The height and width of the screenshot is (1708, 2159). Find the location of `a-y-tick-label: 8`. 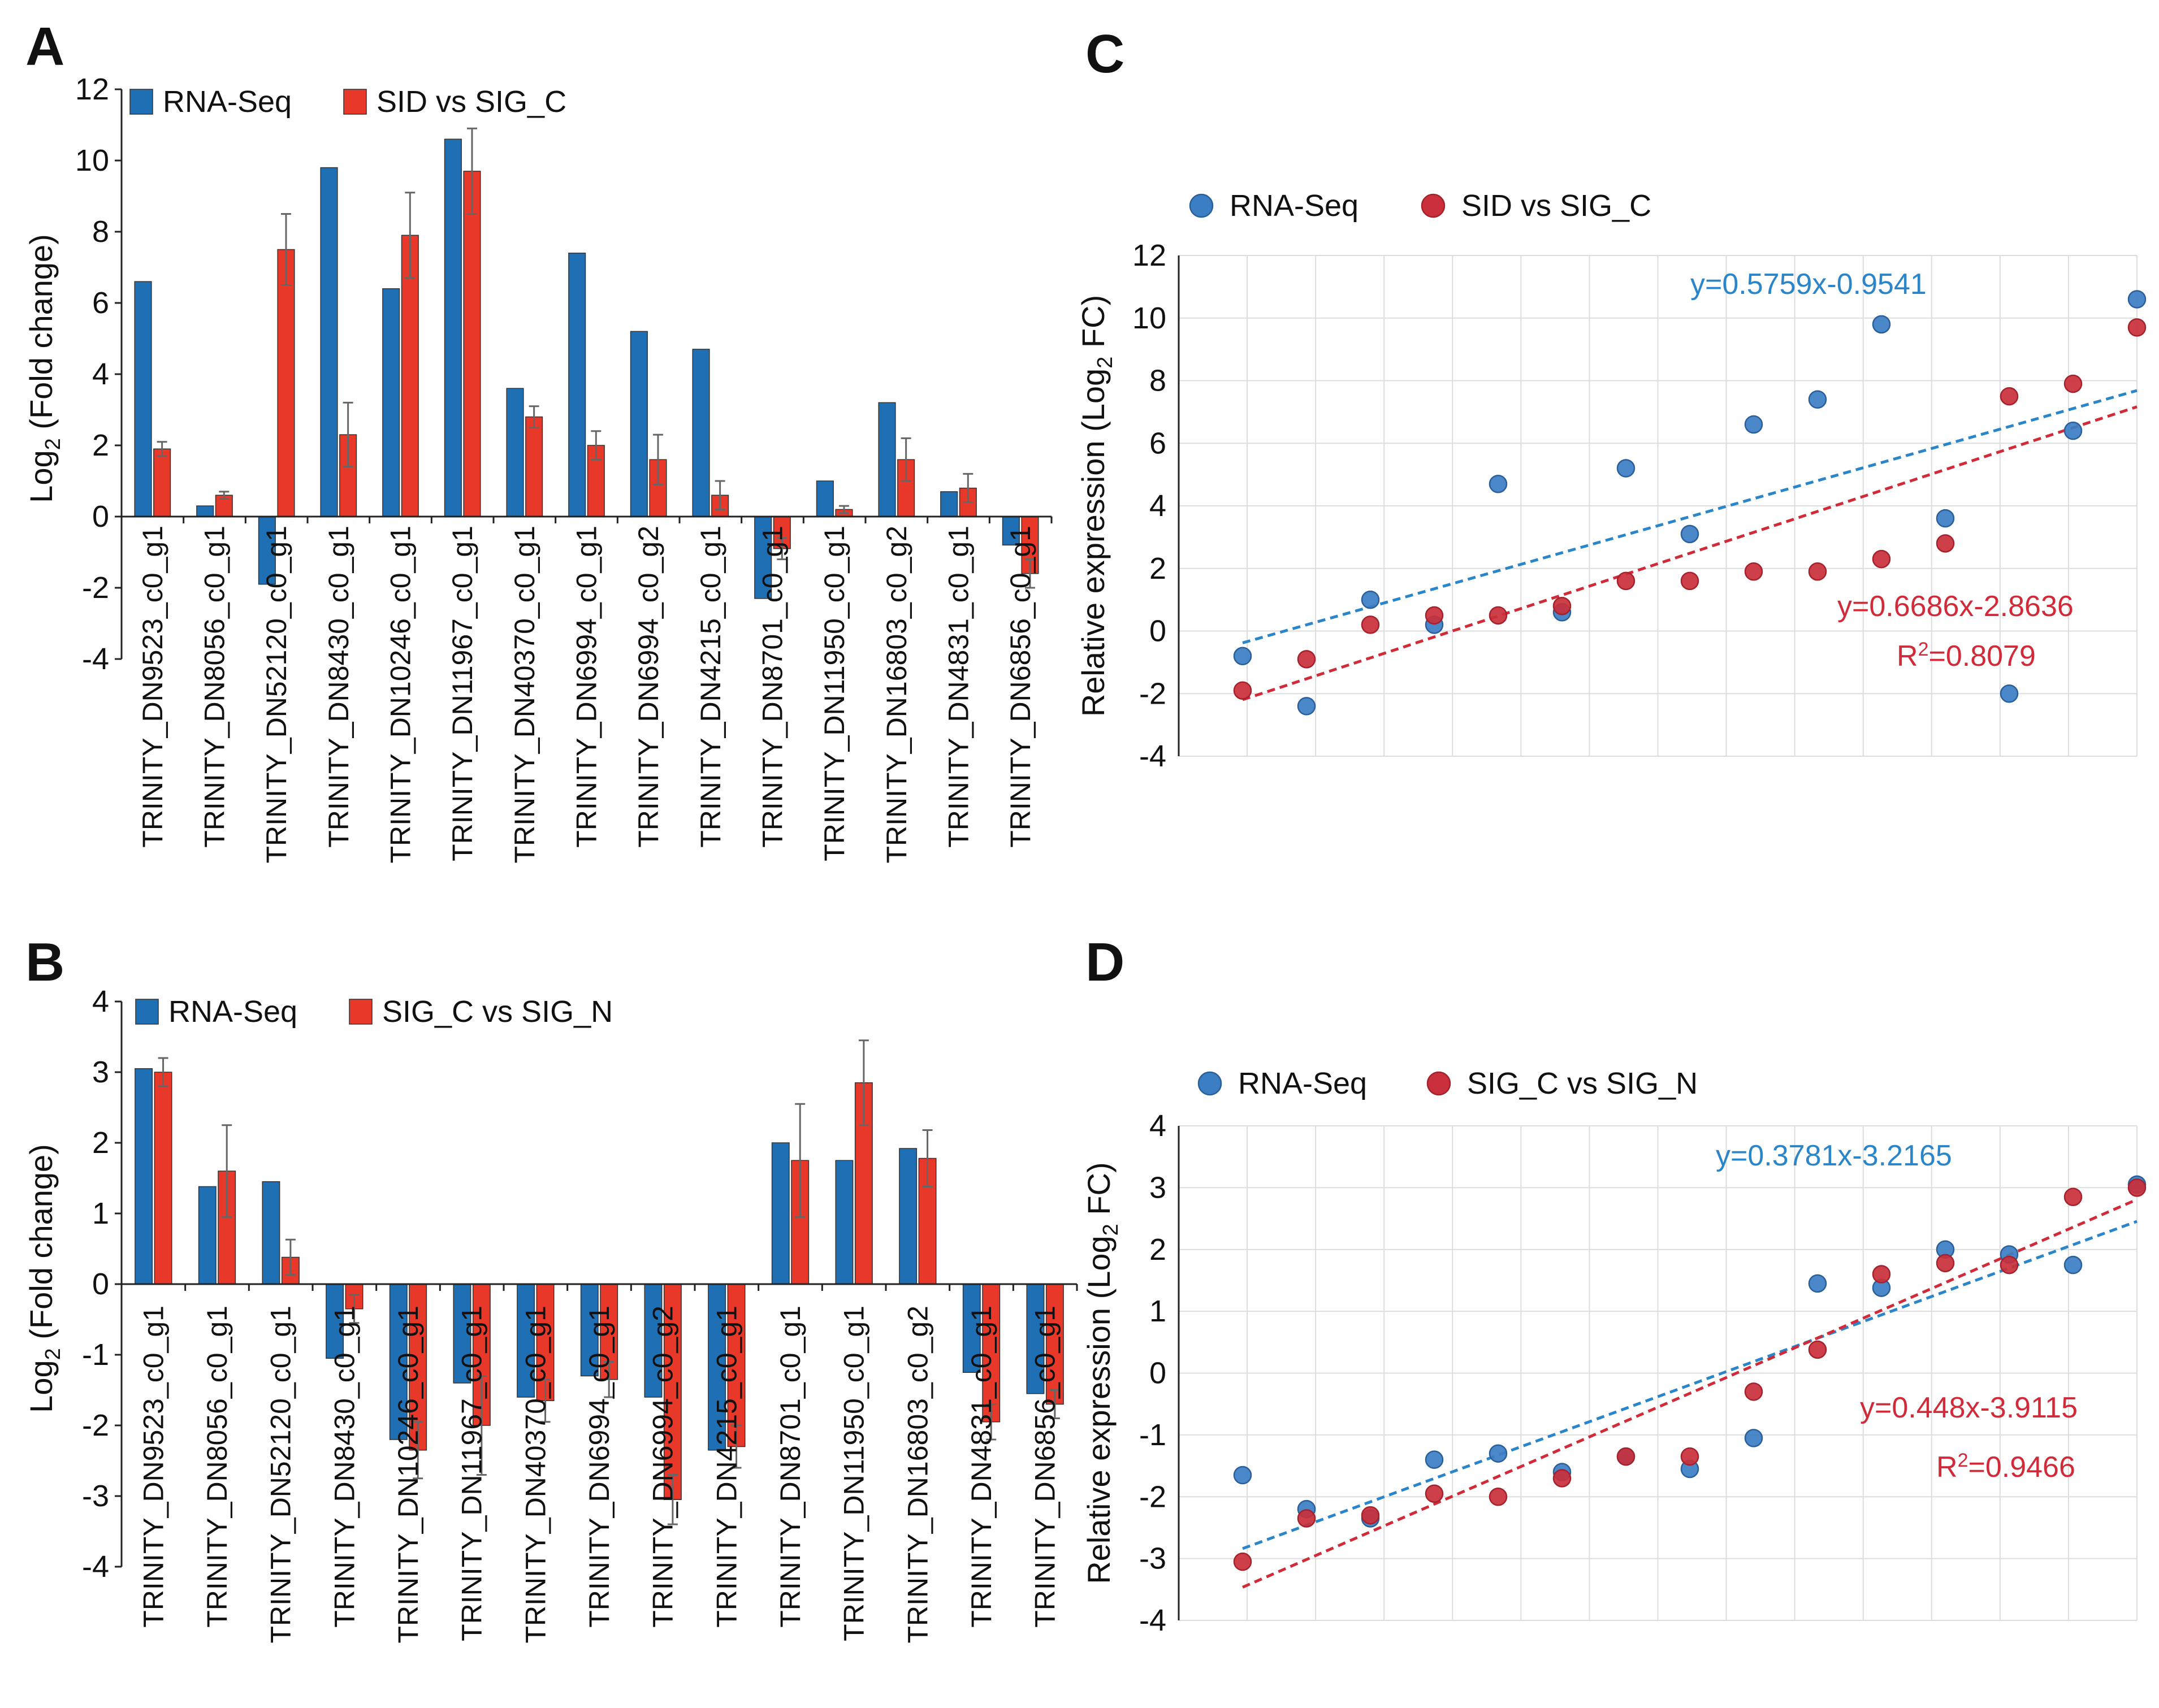

a-y-tick-label: 8 is located at coordinates (100, 232).